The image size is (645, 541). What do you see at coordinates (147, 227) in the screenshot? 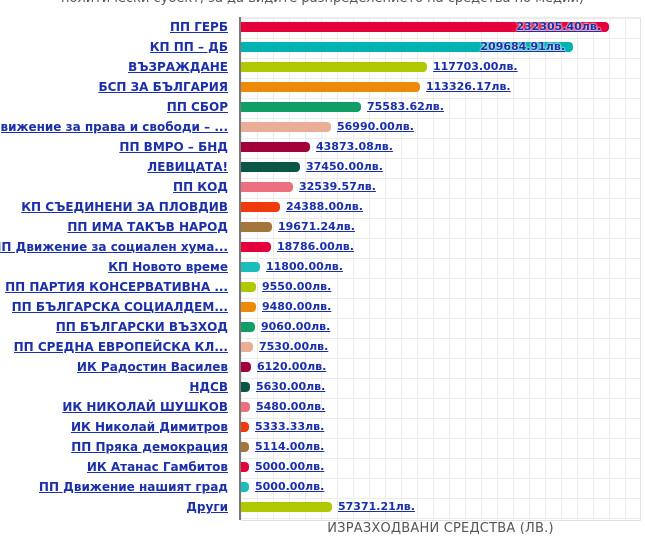
I see `category-link: ПП ИМА ТАКЪВ НАРОД` at bounding box center [147, 227].